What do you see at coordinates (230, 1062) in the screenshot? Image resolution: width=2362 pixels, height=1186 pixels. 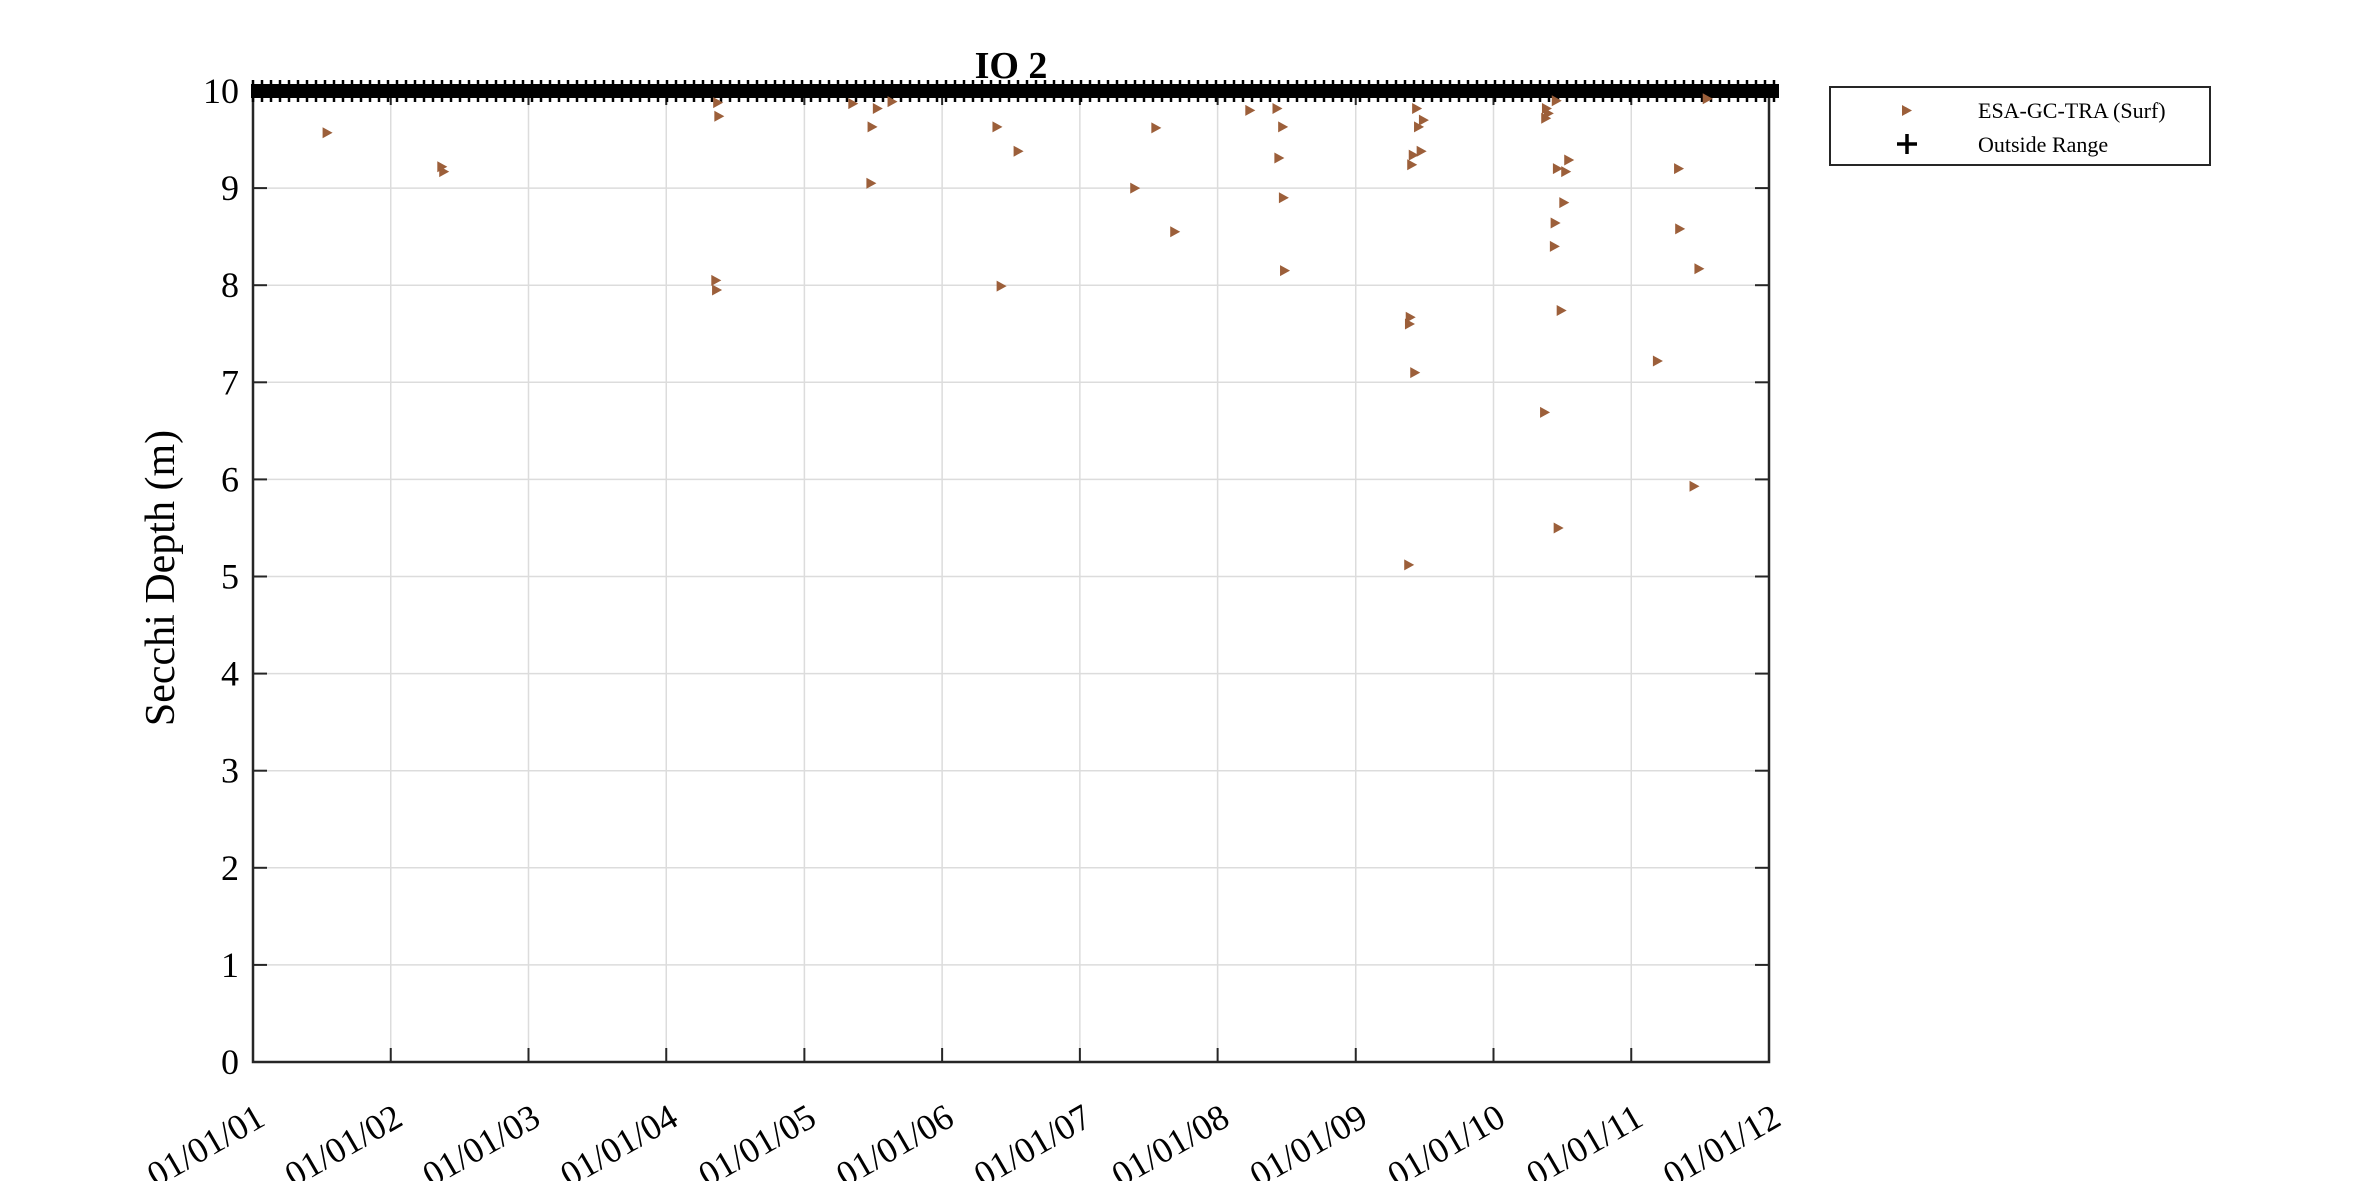 I see `y-tick-label: 0` at bounding box center [230, 1062].